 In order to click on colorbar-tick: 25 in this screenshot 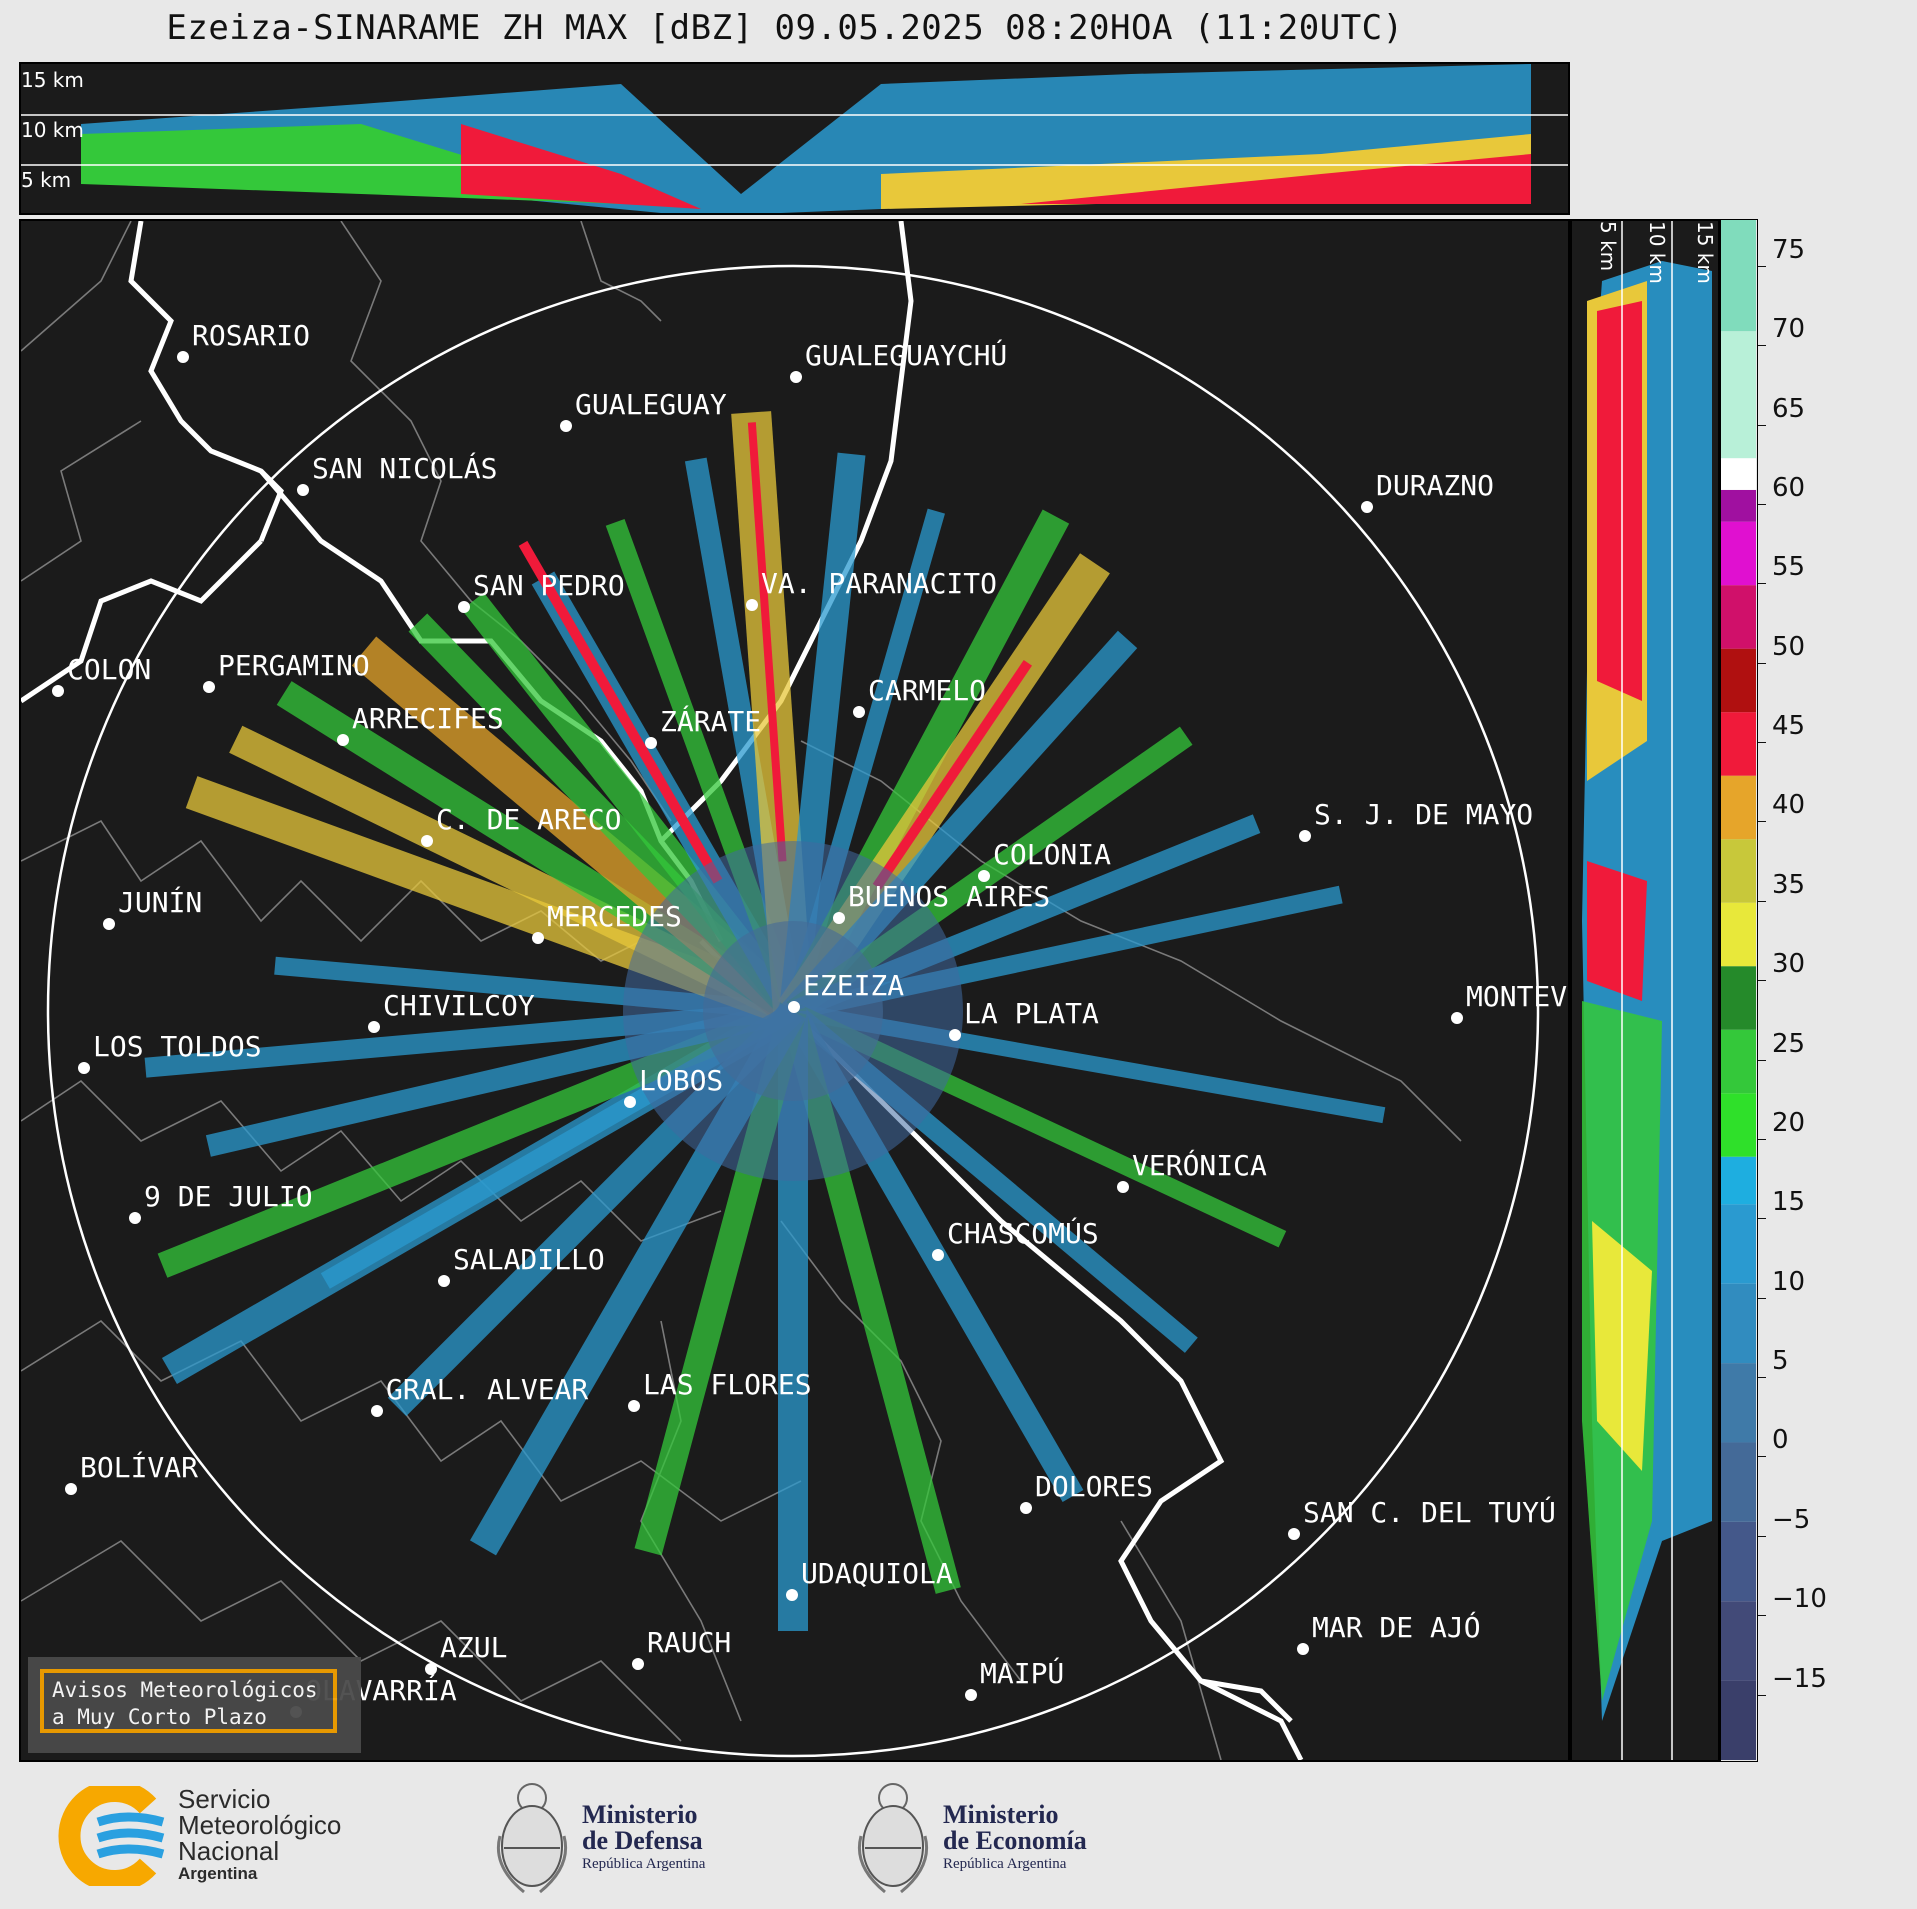, I will do `click(1781, 1052)`.